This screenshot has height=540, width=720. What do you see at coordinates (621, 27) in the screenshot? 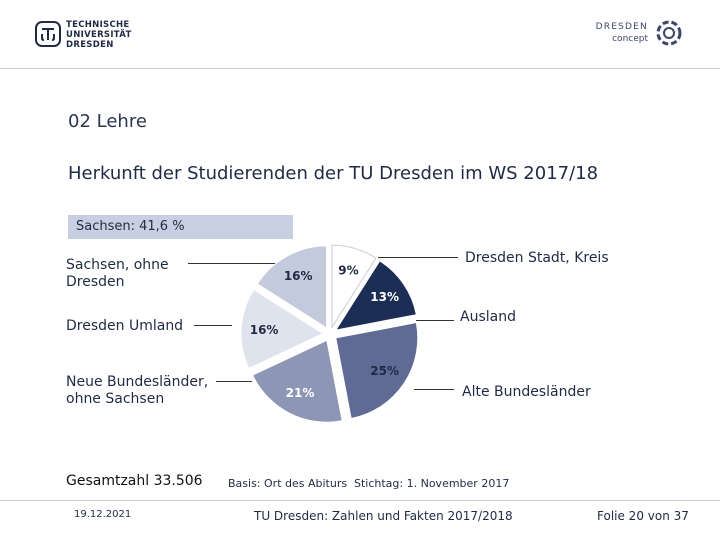
I see `dc-logo-line1: DRESDEN` at bounding box center [621, 27].